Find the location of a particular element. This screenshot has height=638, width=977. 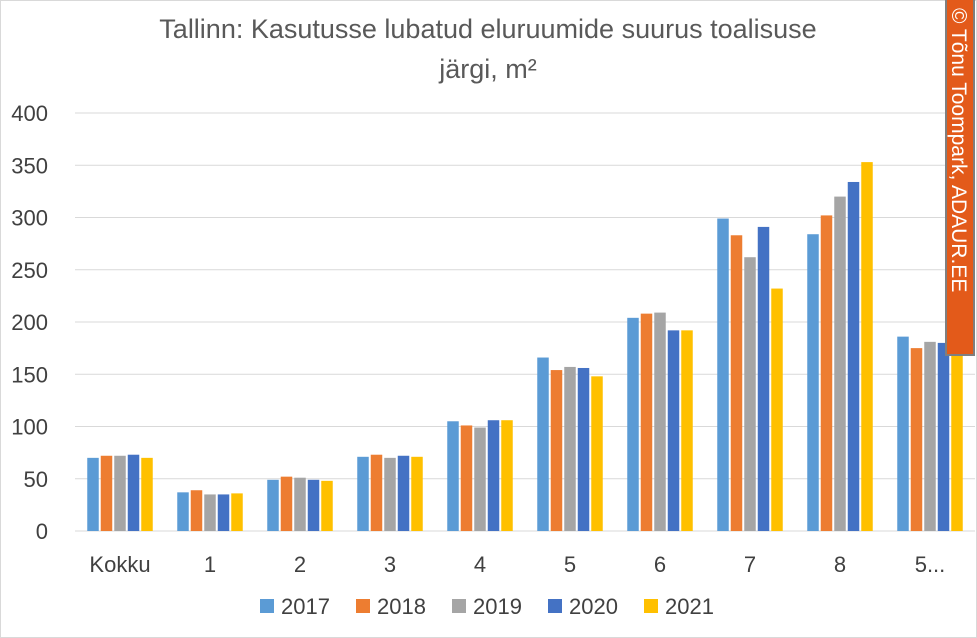

x-tick-label: 3 is located at coordinates (390, 564).